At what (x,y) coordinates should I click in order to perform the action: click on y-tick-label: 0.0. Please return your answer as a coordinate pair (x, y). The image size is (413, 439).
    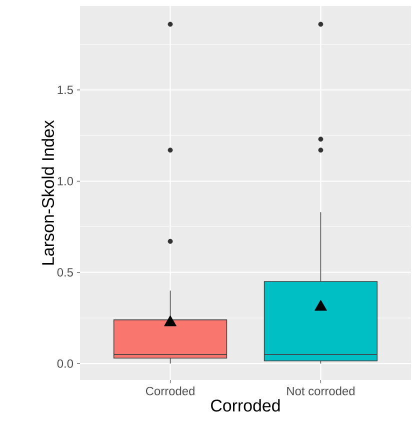
    Looking at the image, I should click on (65, 363).